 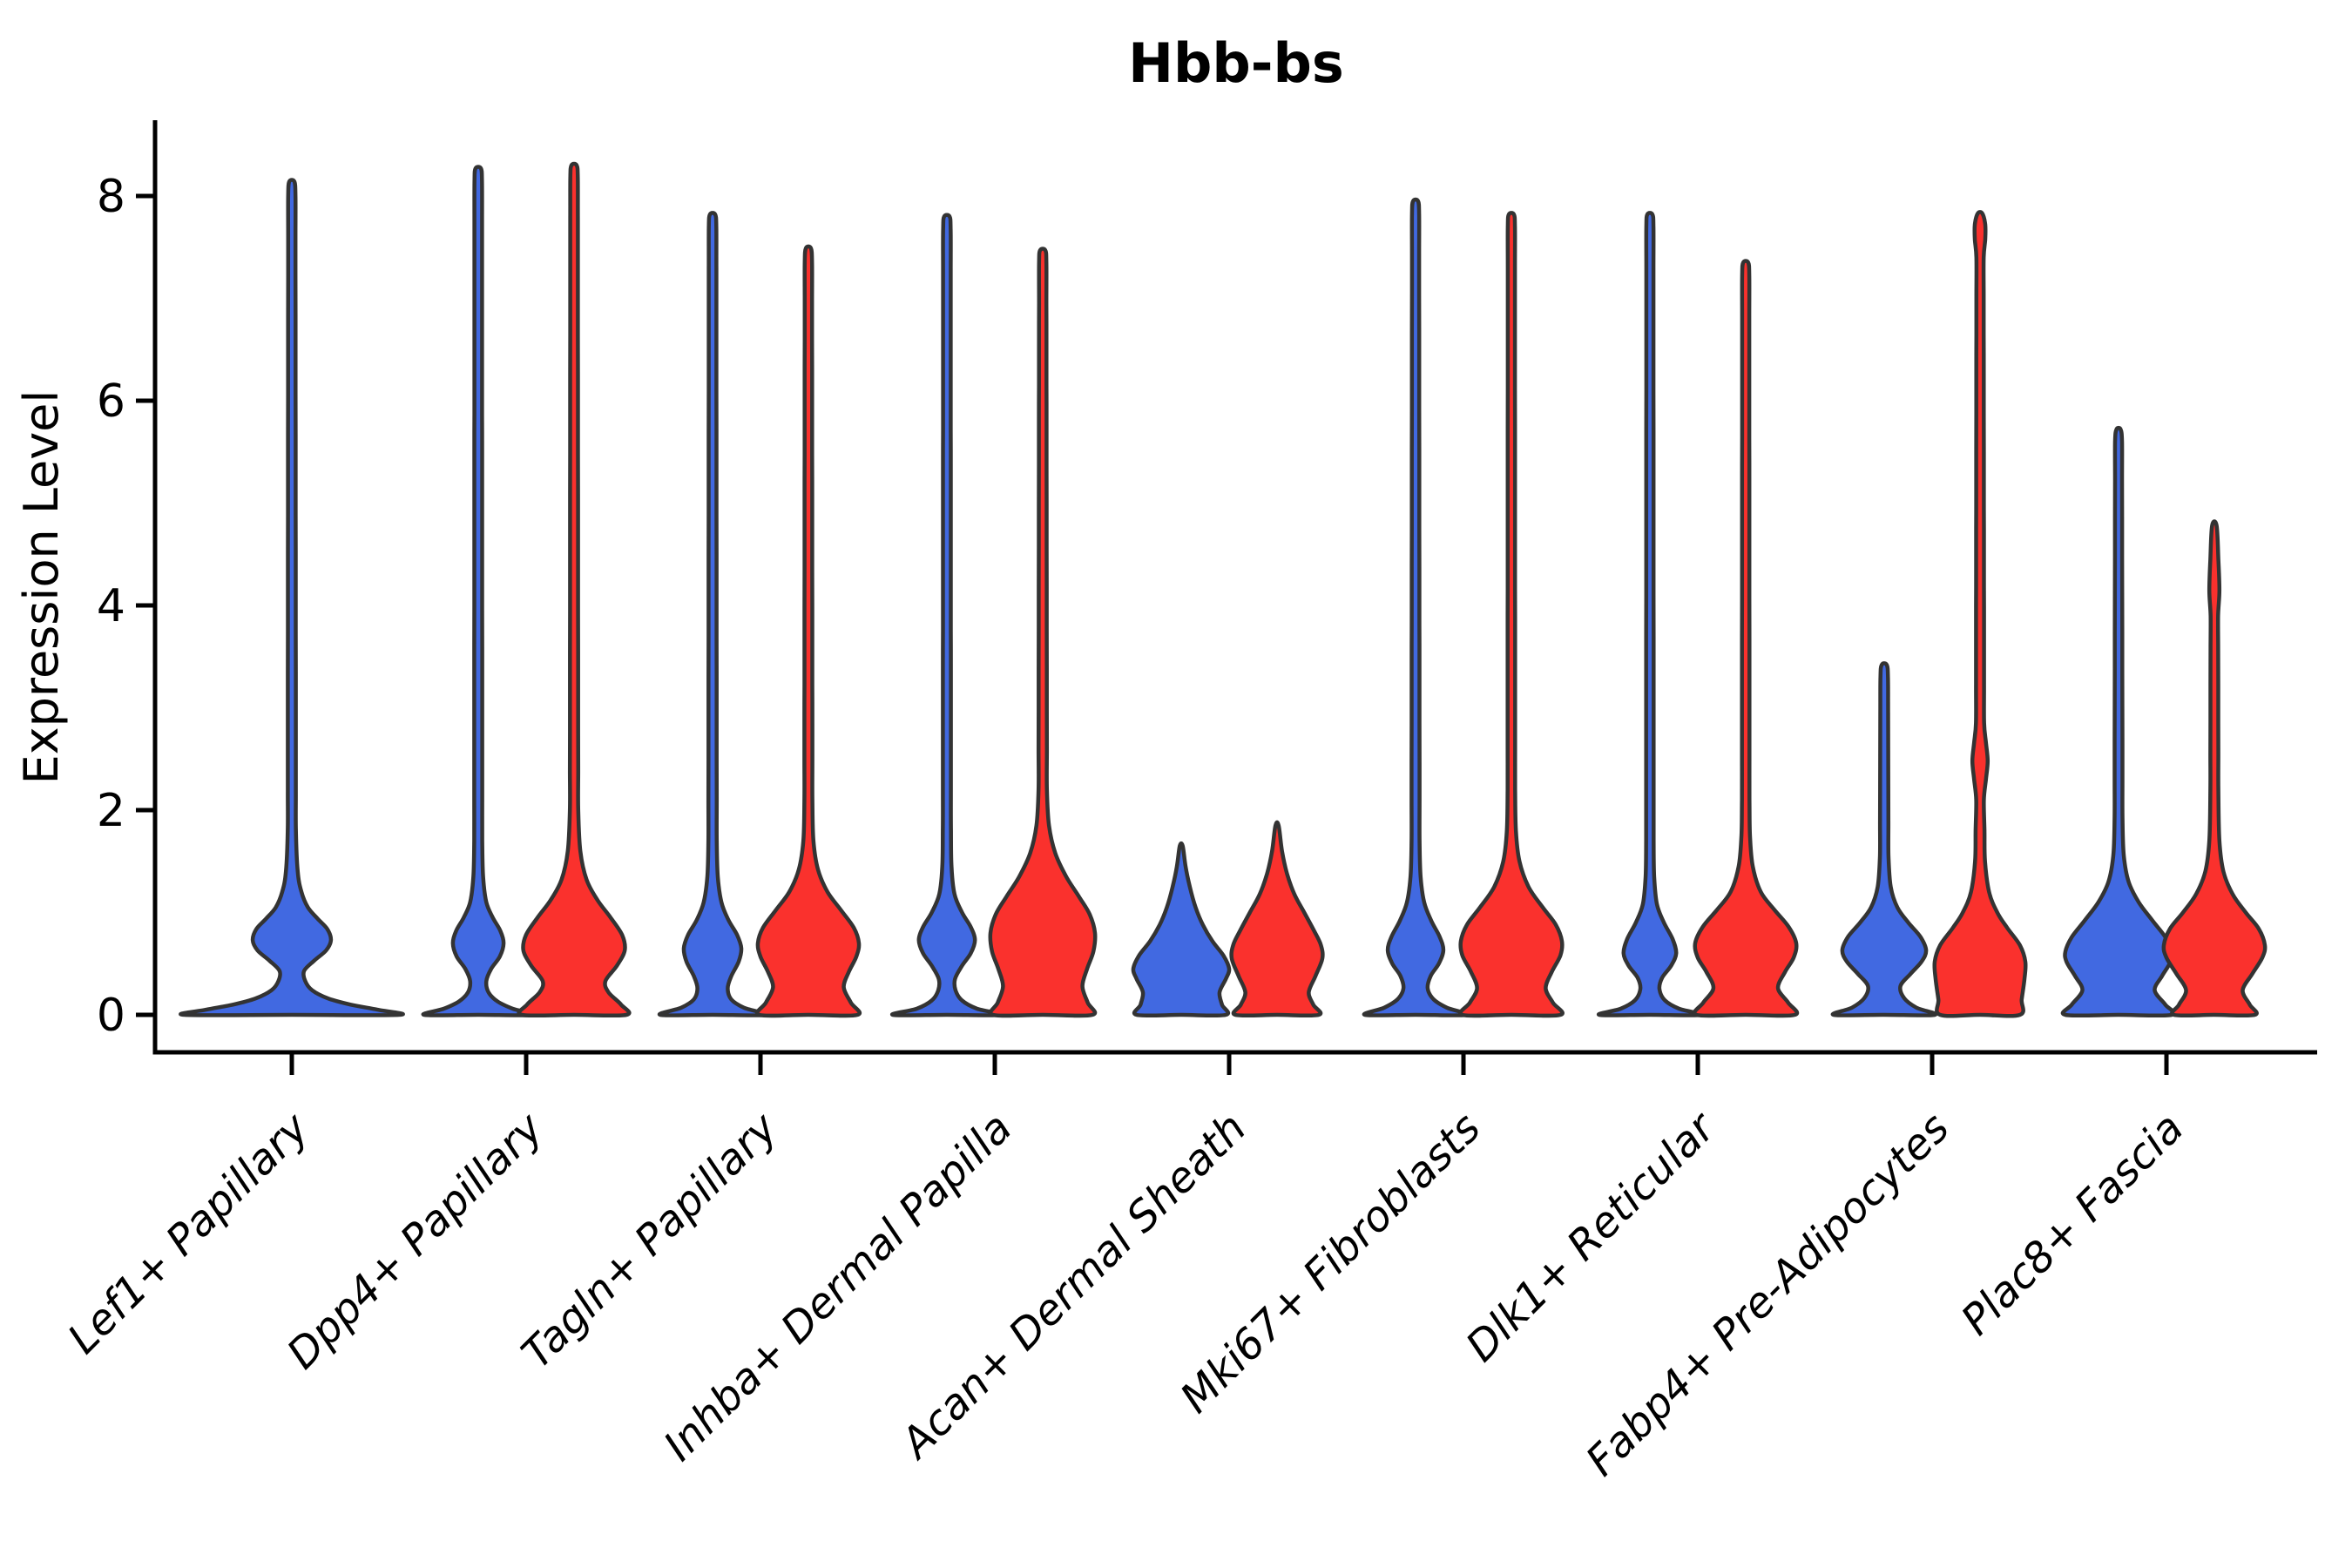 I want to click on y-tick-label: 0, so click(x=111, y=1016).